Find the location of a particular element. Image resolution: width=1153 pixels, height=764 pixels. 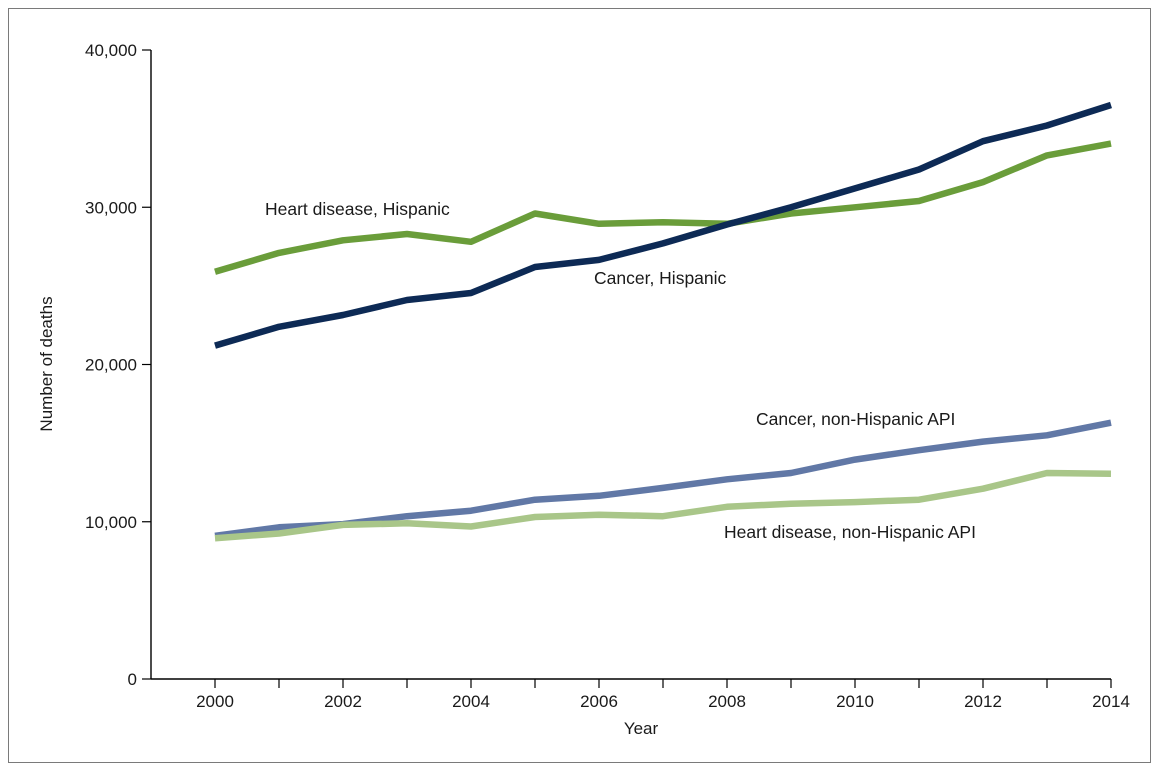

x-tick-label: 2014 is located at coordinates (1111, 701).